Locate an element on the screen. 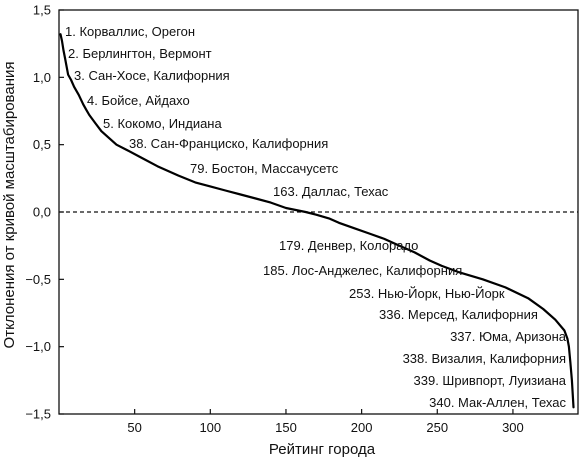  y-axis-title: Отклонения от кривой масштабирования is located at coordinates (9, 205).